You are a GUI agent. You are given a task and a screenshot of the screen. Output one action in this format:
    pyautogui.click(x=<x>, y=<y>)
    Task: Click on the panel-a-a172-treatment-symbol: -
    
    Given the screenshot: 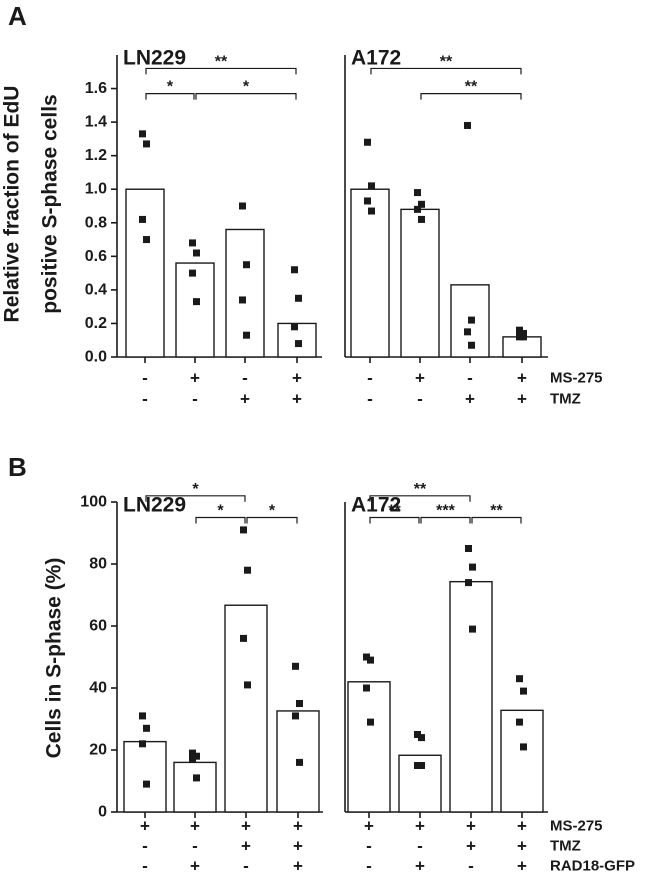 What is the action you would take?
    pyautogui.click(x=370, y=399)
    